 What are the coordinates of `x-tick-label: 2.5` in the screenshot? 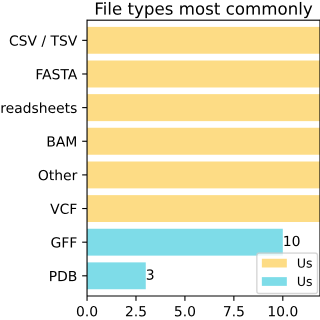 It's located at (136, 311).